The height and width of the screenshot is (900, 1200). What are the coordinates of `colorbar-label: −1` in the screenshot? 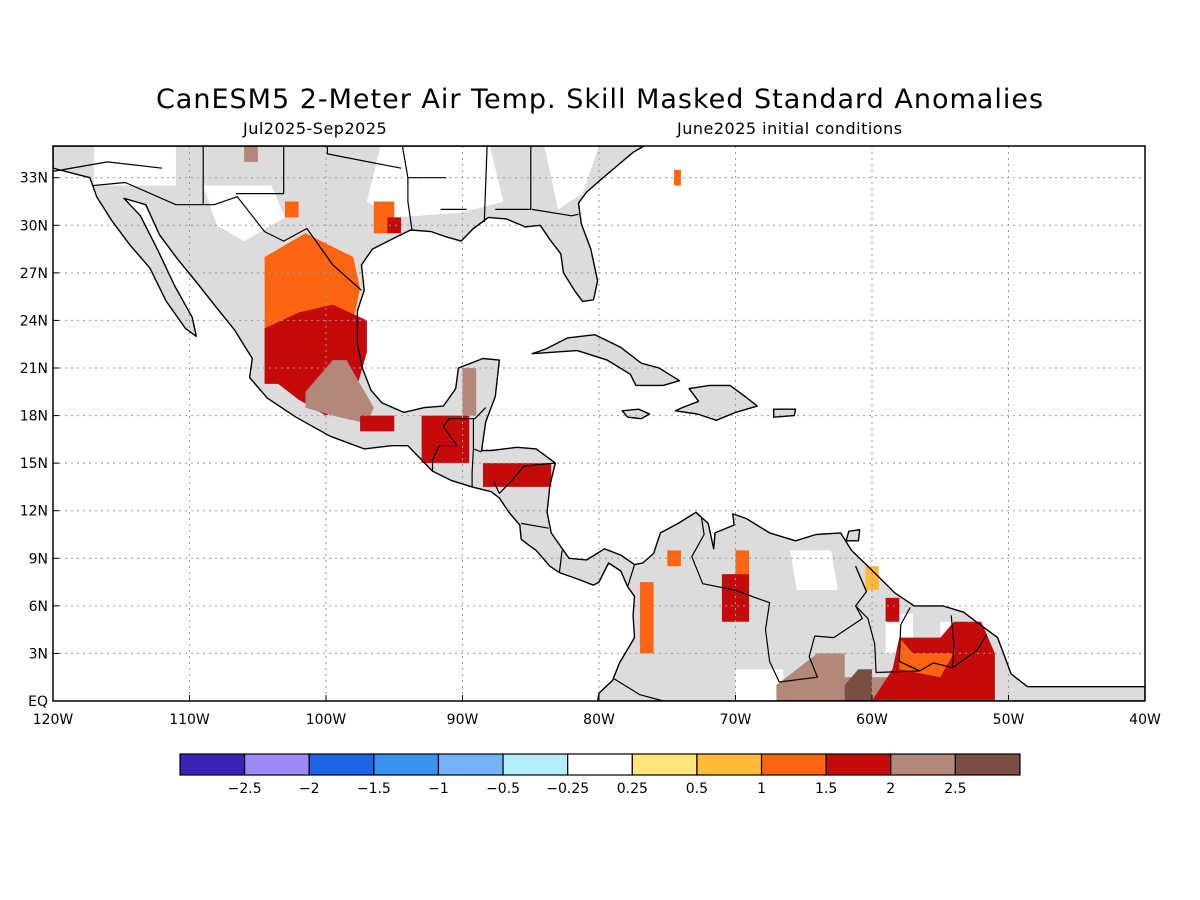 It's located at (438, 789).